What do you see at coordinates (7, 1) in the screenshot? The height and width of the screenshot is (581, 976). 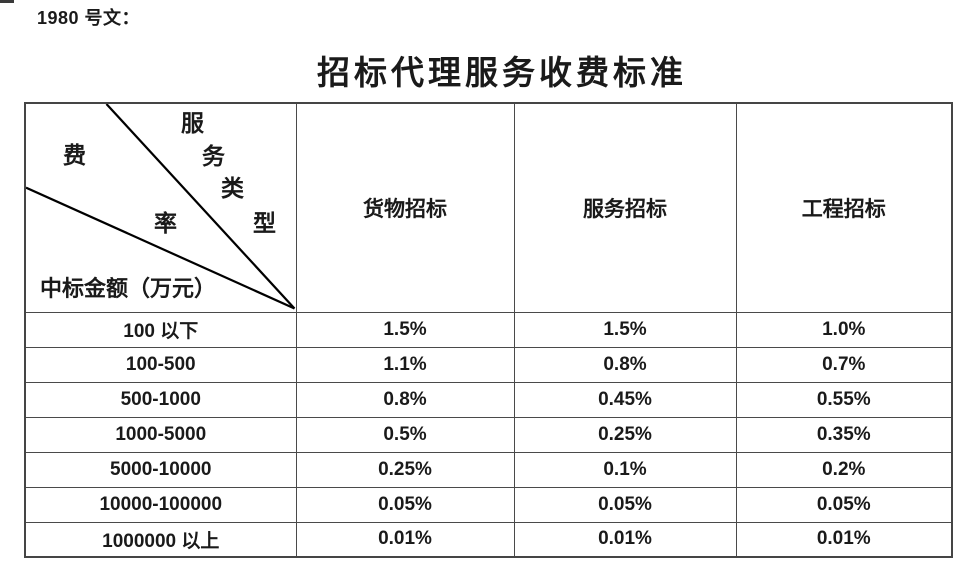 I see `screenshot-edge-artifact` at bounding box center [7, 1].